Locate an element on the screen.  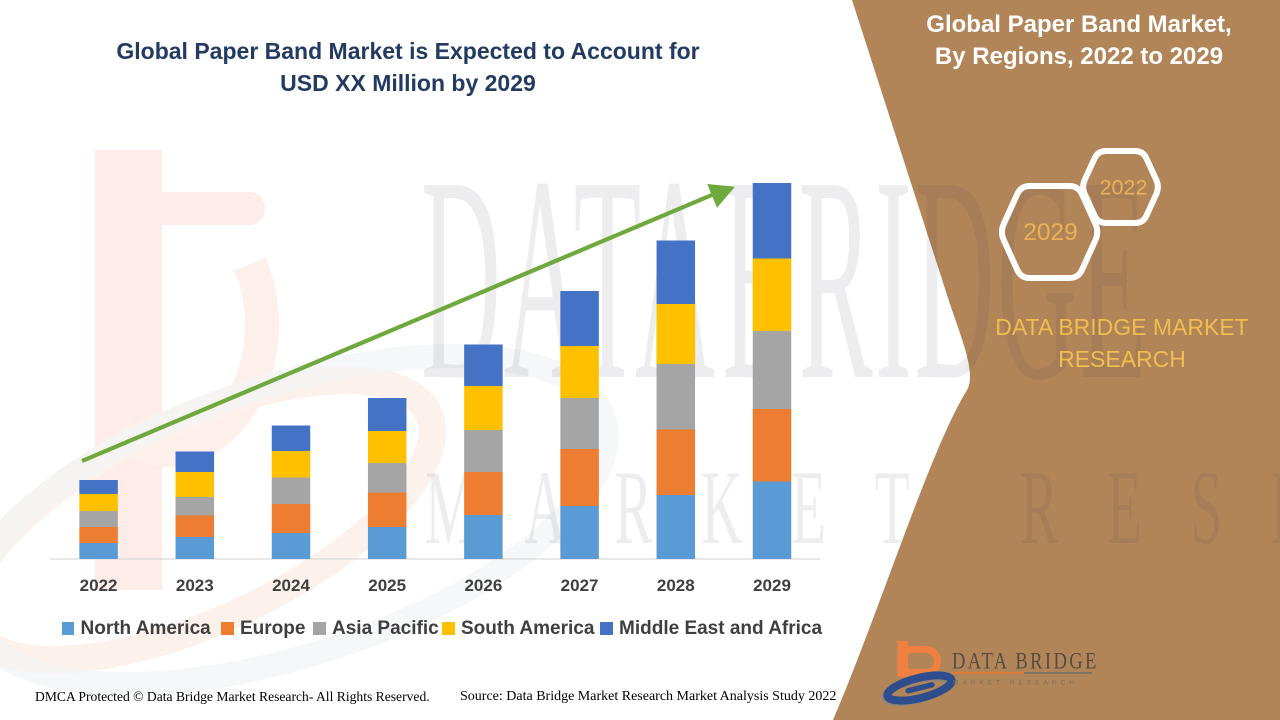
svg-text: DATA BRIDGE is located at coordinates (1025, 660).